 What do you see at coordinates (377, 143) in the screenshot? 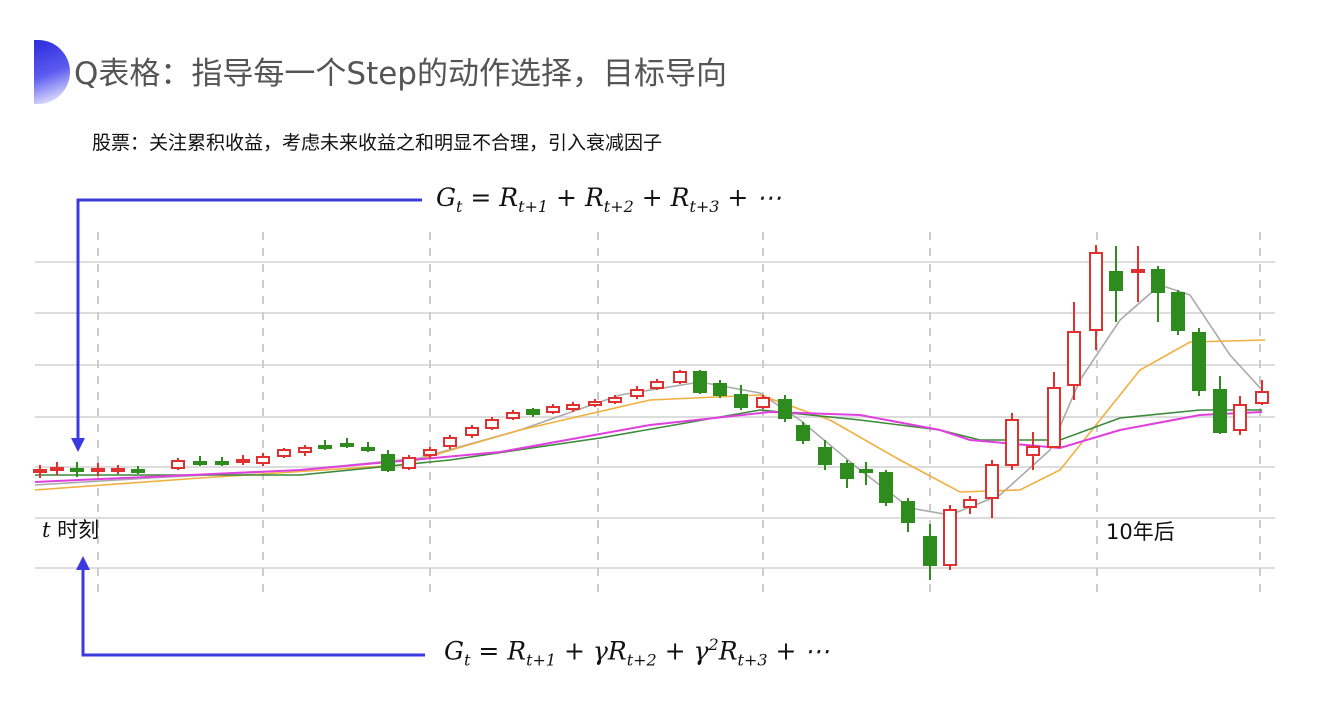
I see `slide-subtitle: 股票：关注累积收益，考虑未来收益之和明显不合理，引入衰减因子` at bounding box center [377, 143].